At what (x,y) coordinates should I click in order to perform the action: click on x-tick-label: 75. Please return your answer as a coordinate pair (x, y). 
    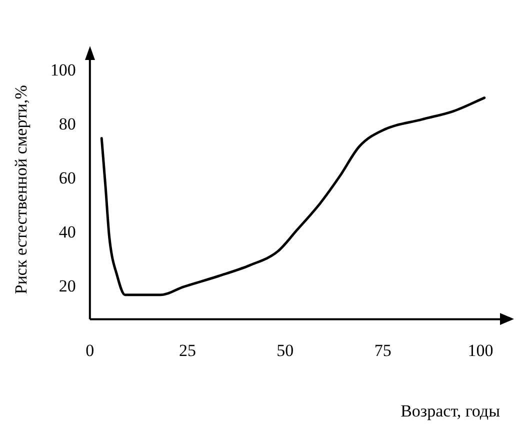
    Looking at the image, I should click on (383, 350).